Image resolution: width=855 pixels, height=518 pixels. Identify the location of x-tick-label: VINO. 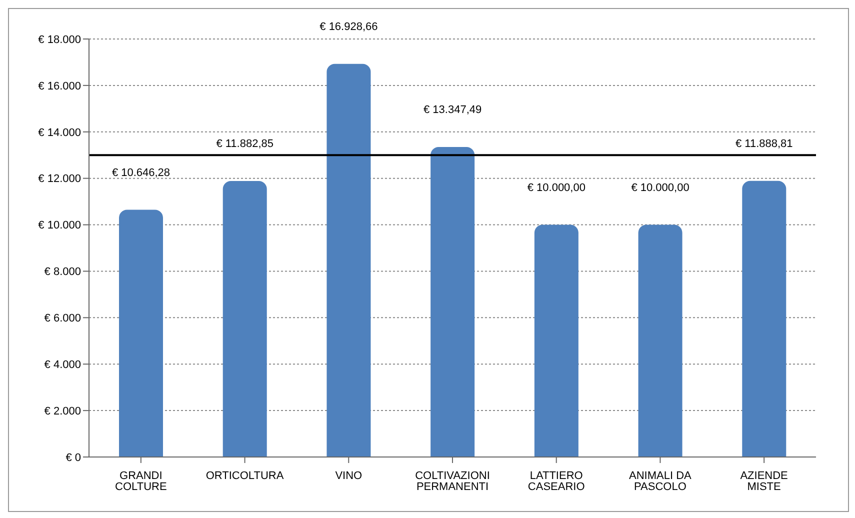
(349, 476).